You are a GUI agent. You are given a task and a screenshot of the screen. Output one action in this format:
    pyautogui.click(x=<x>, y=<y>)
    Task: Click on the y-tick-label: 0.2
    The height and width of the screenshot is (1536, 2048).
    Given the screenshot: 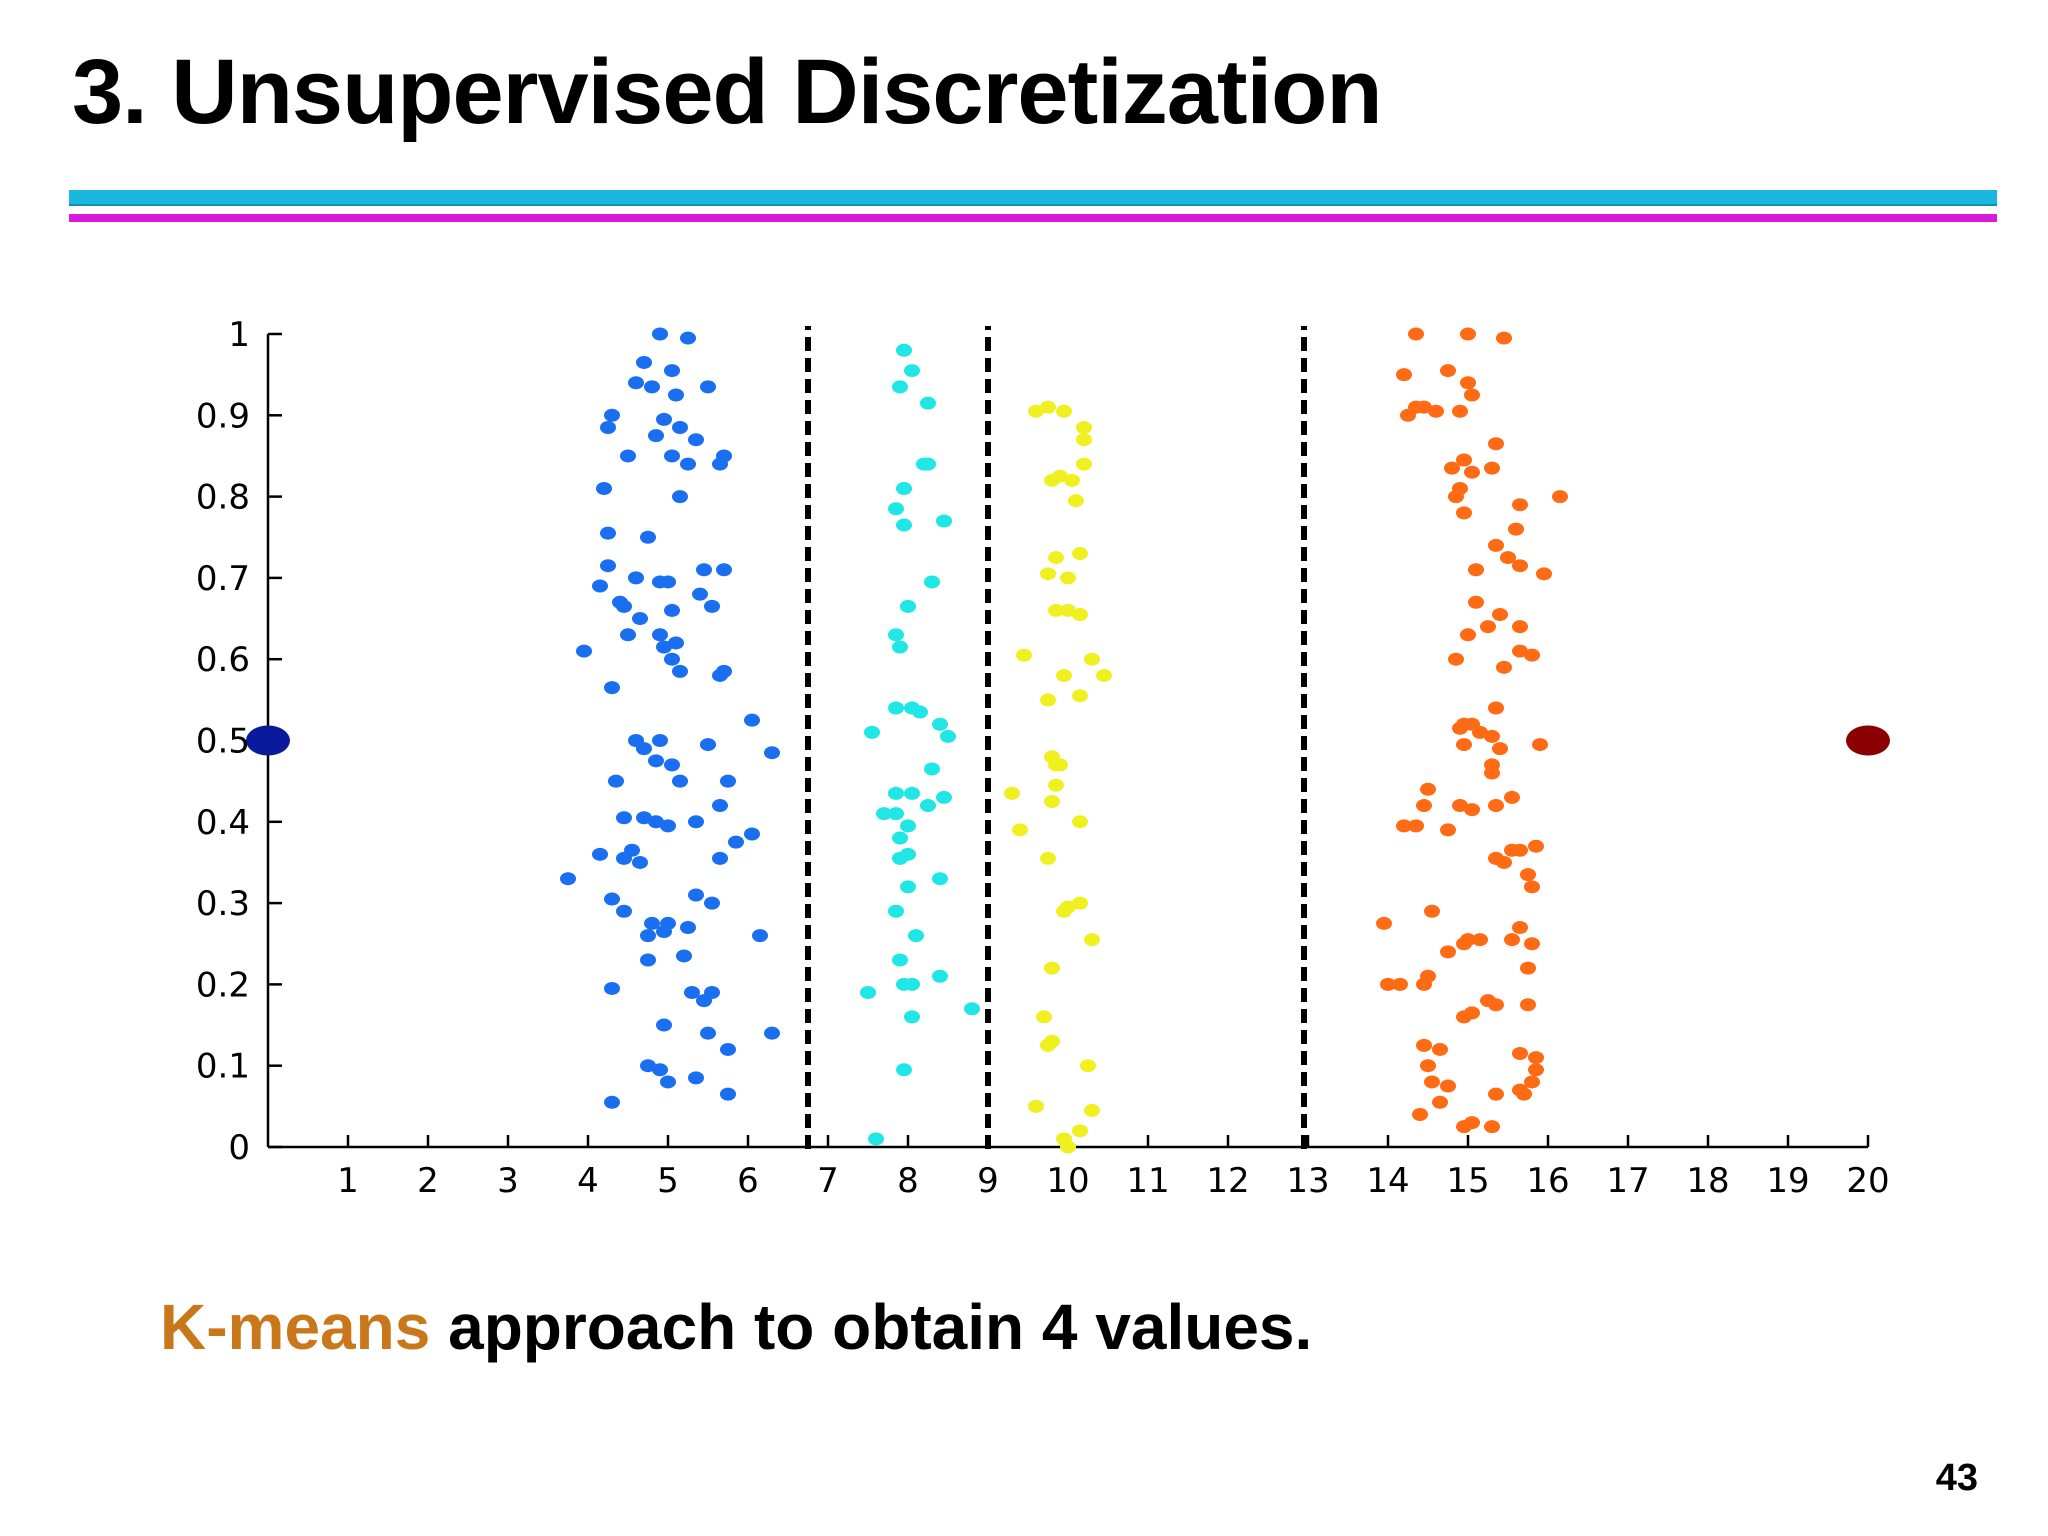 What is the action you would take?
    pyautogui.click(x=223, y=985)
    